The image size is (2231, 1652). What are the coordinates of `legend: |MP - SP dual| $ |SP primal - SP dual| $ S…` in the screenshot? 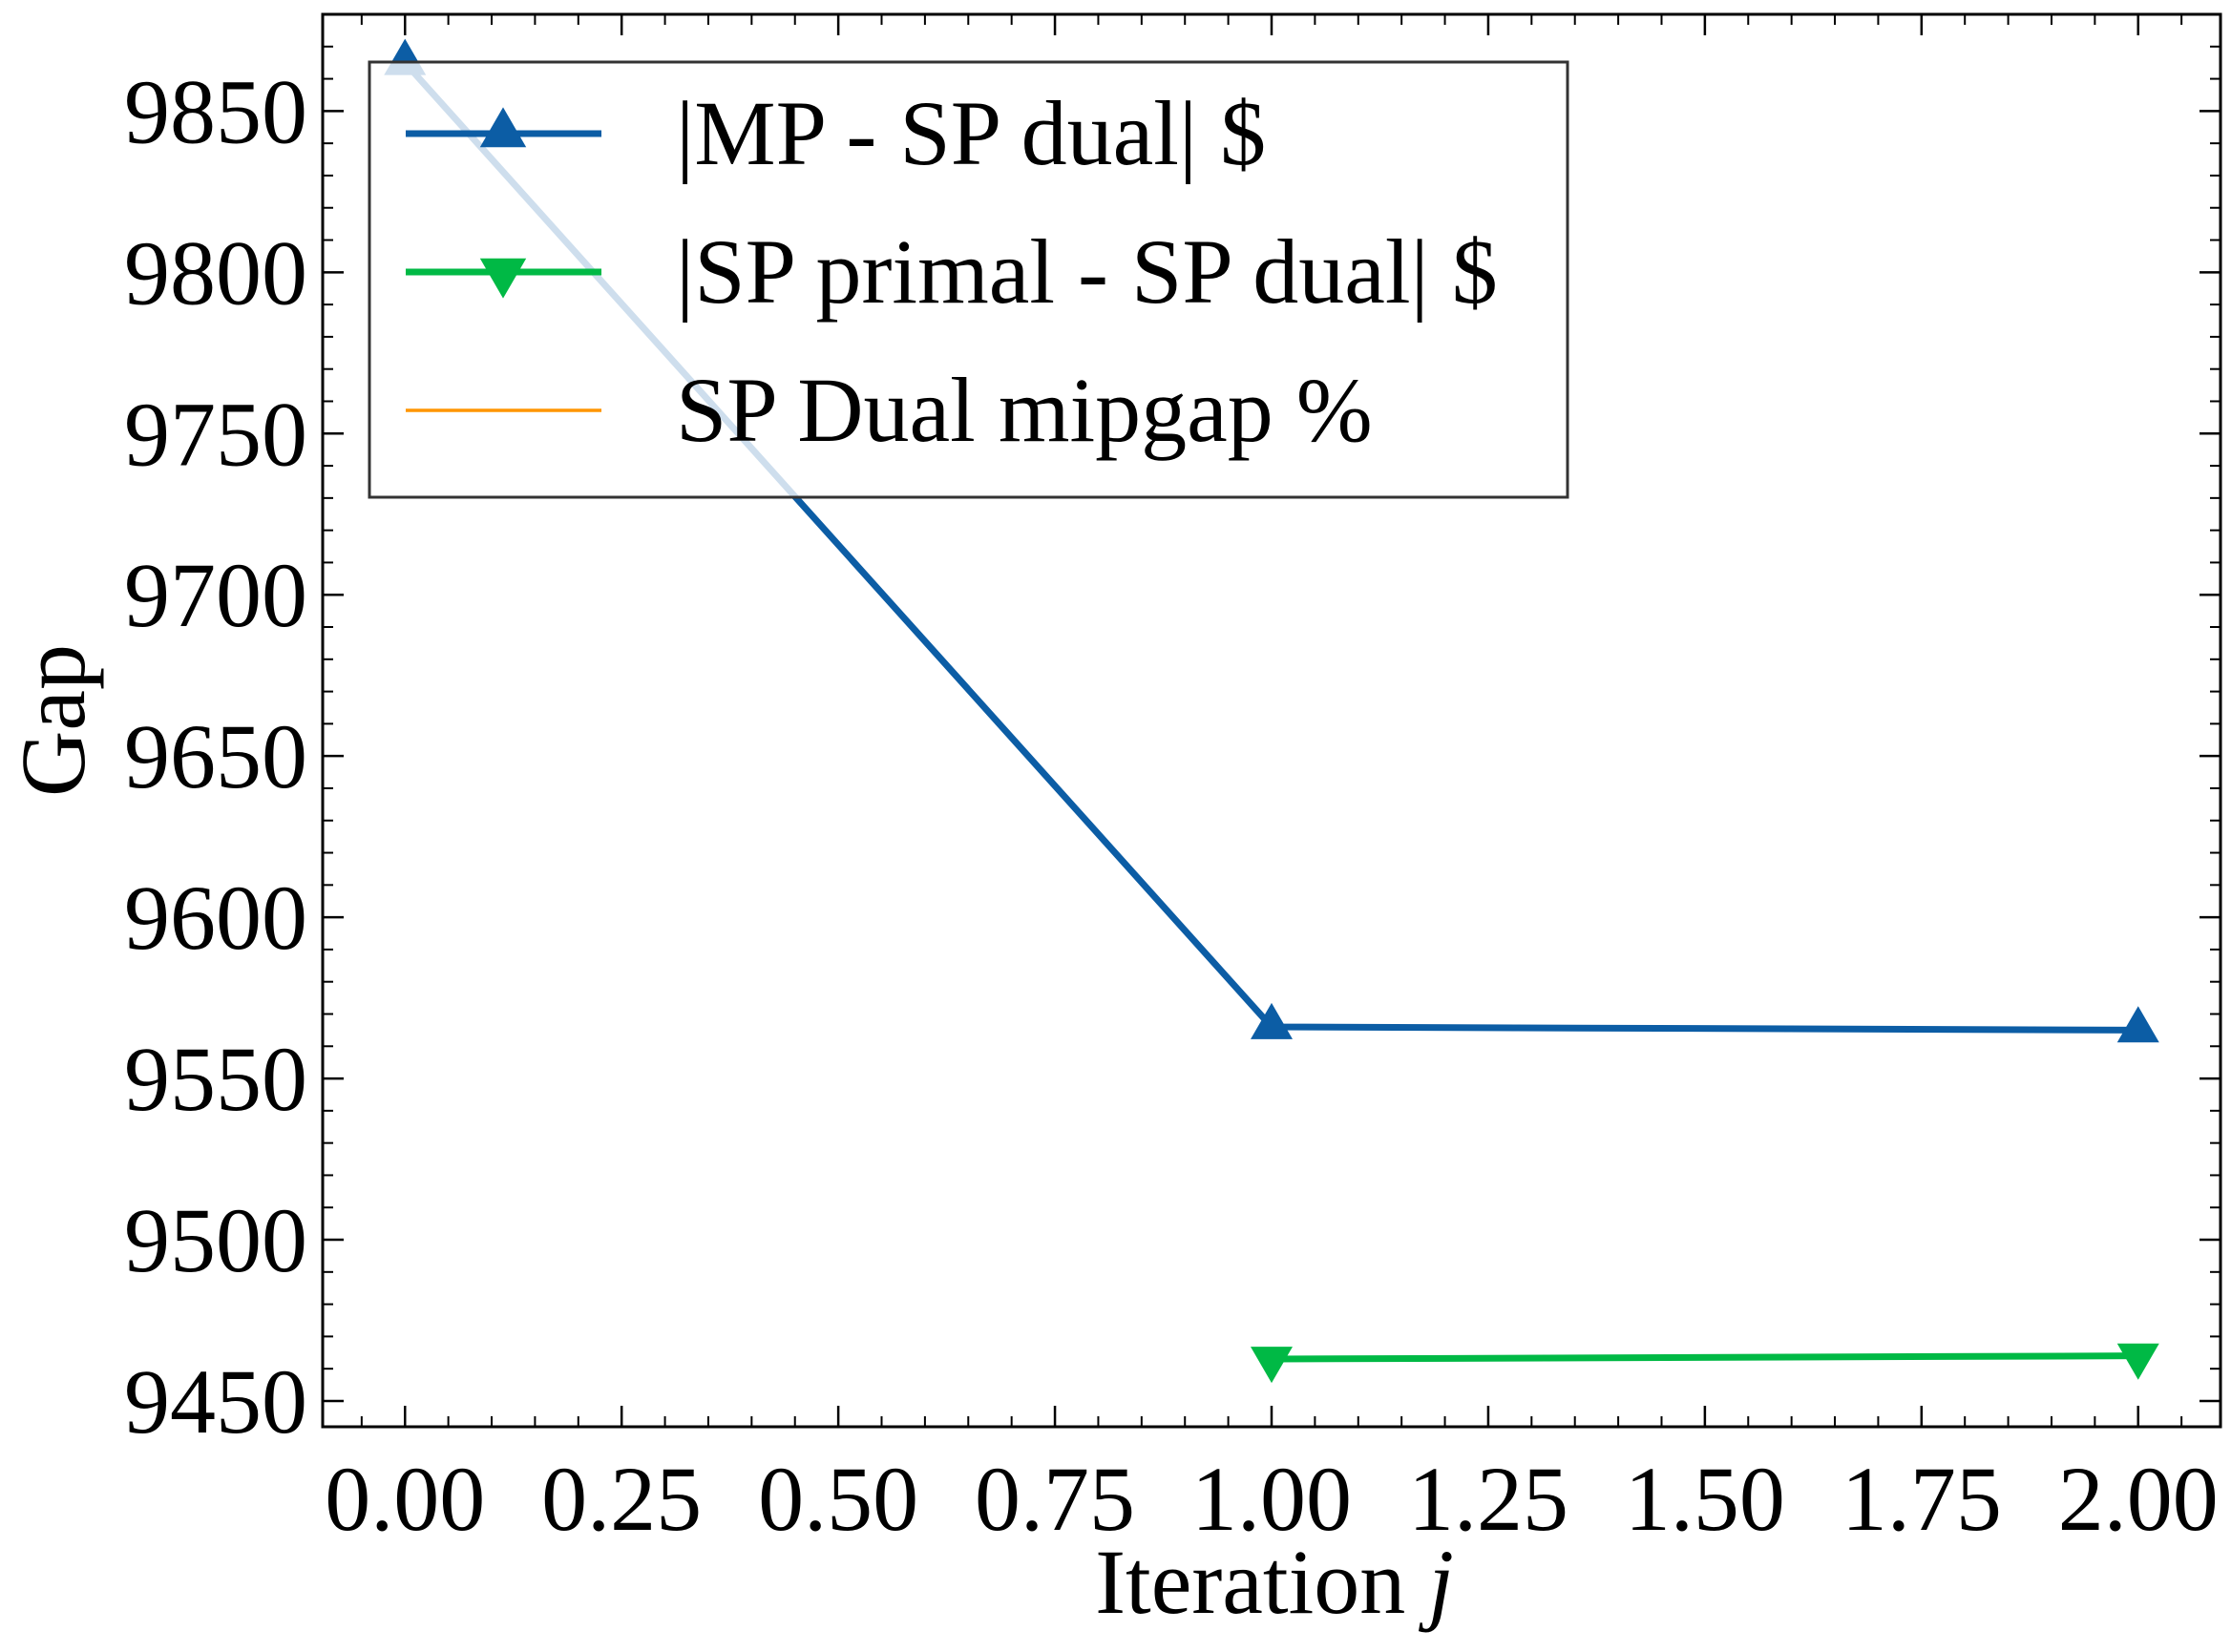 It's located at (969, 279).